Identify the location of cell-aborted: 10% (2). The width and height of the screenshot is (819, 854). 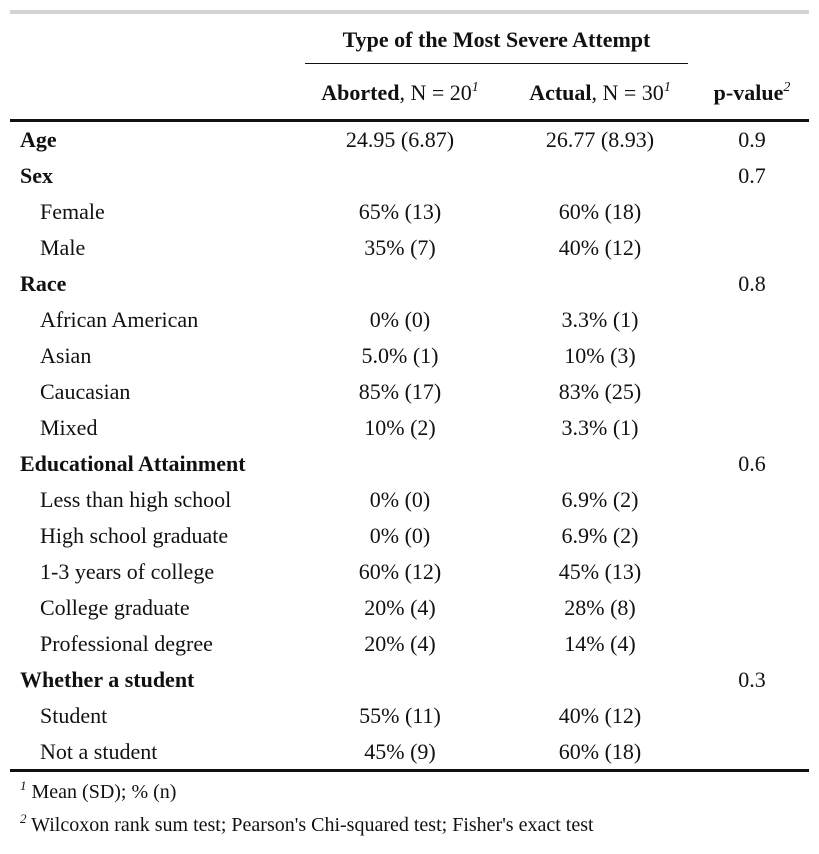
(400, 427).